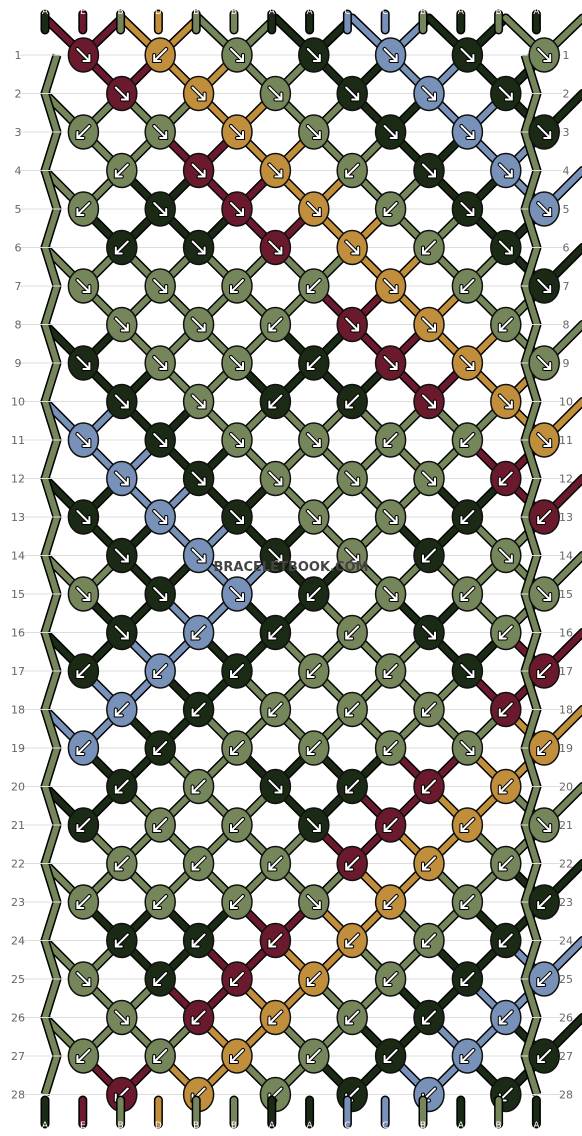 The width and height of the screenshot is (582, 1136). I want to click on row-number-right: 14, so click(566, 556).